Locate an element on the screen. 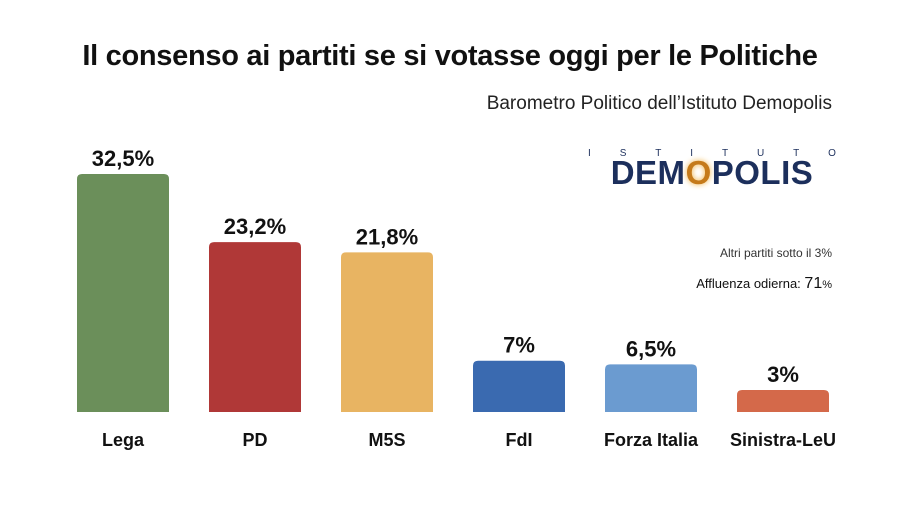 The height and width of the screenshot is (506, 900). bar-sinistra-leu is located at coordinates (783, 401).